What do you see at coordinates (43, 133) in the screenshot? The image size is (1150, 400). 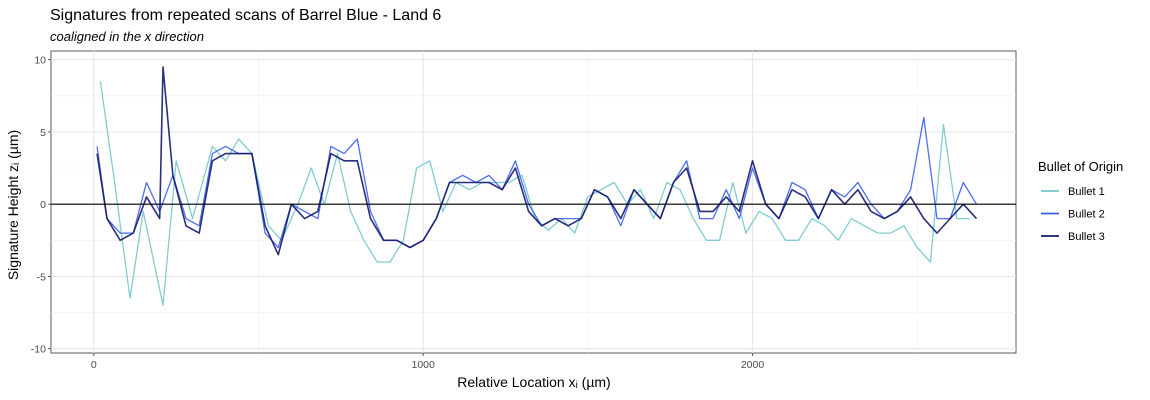 I see `y-tick-label: 5` at bounding box center [43, 133].